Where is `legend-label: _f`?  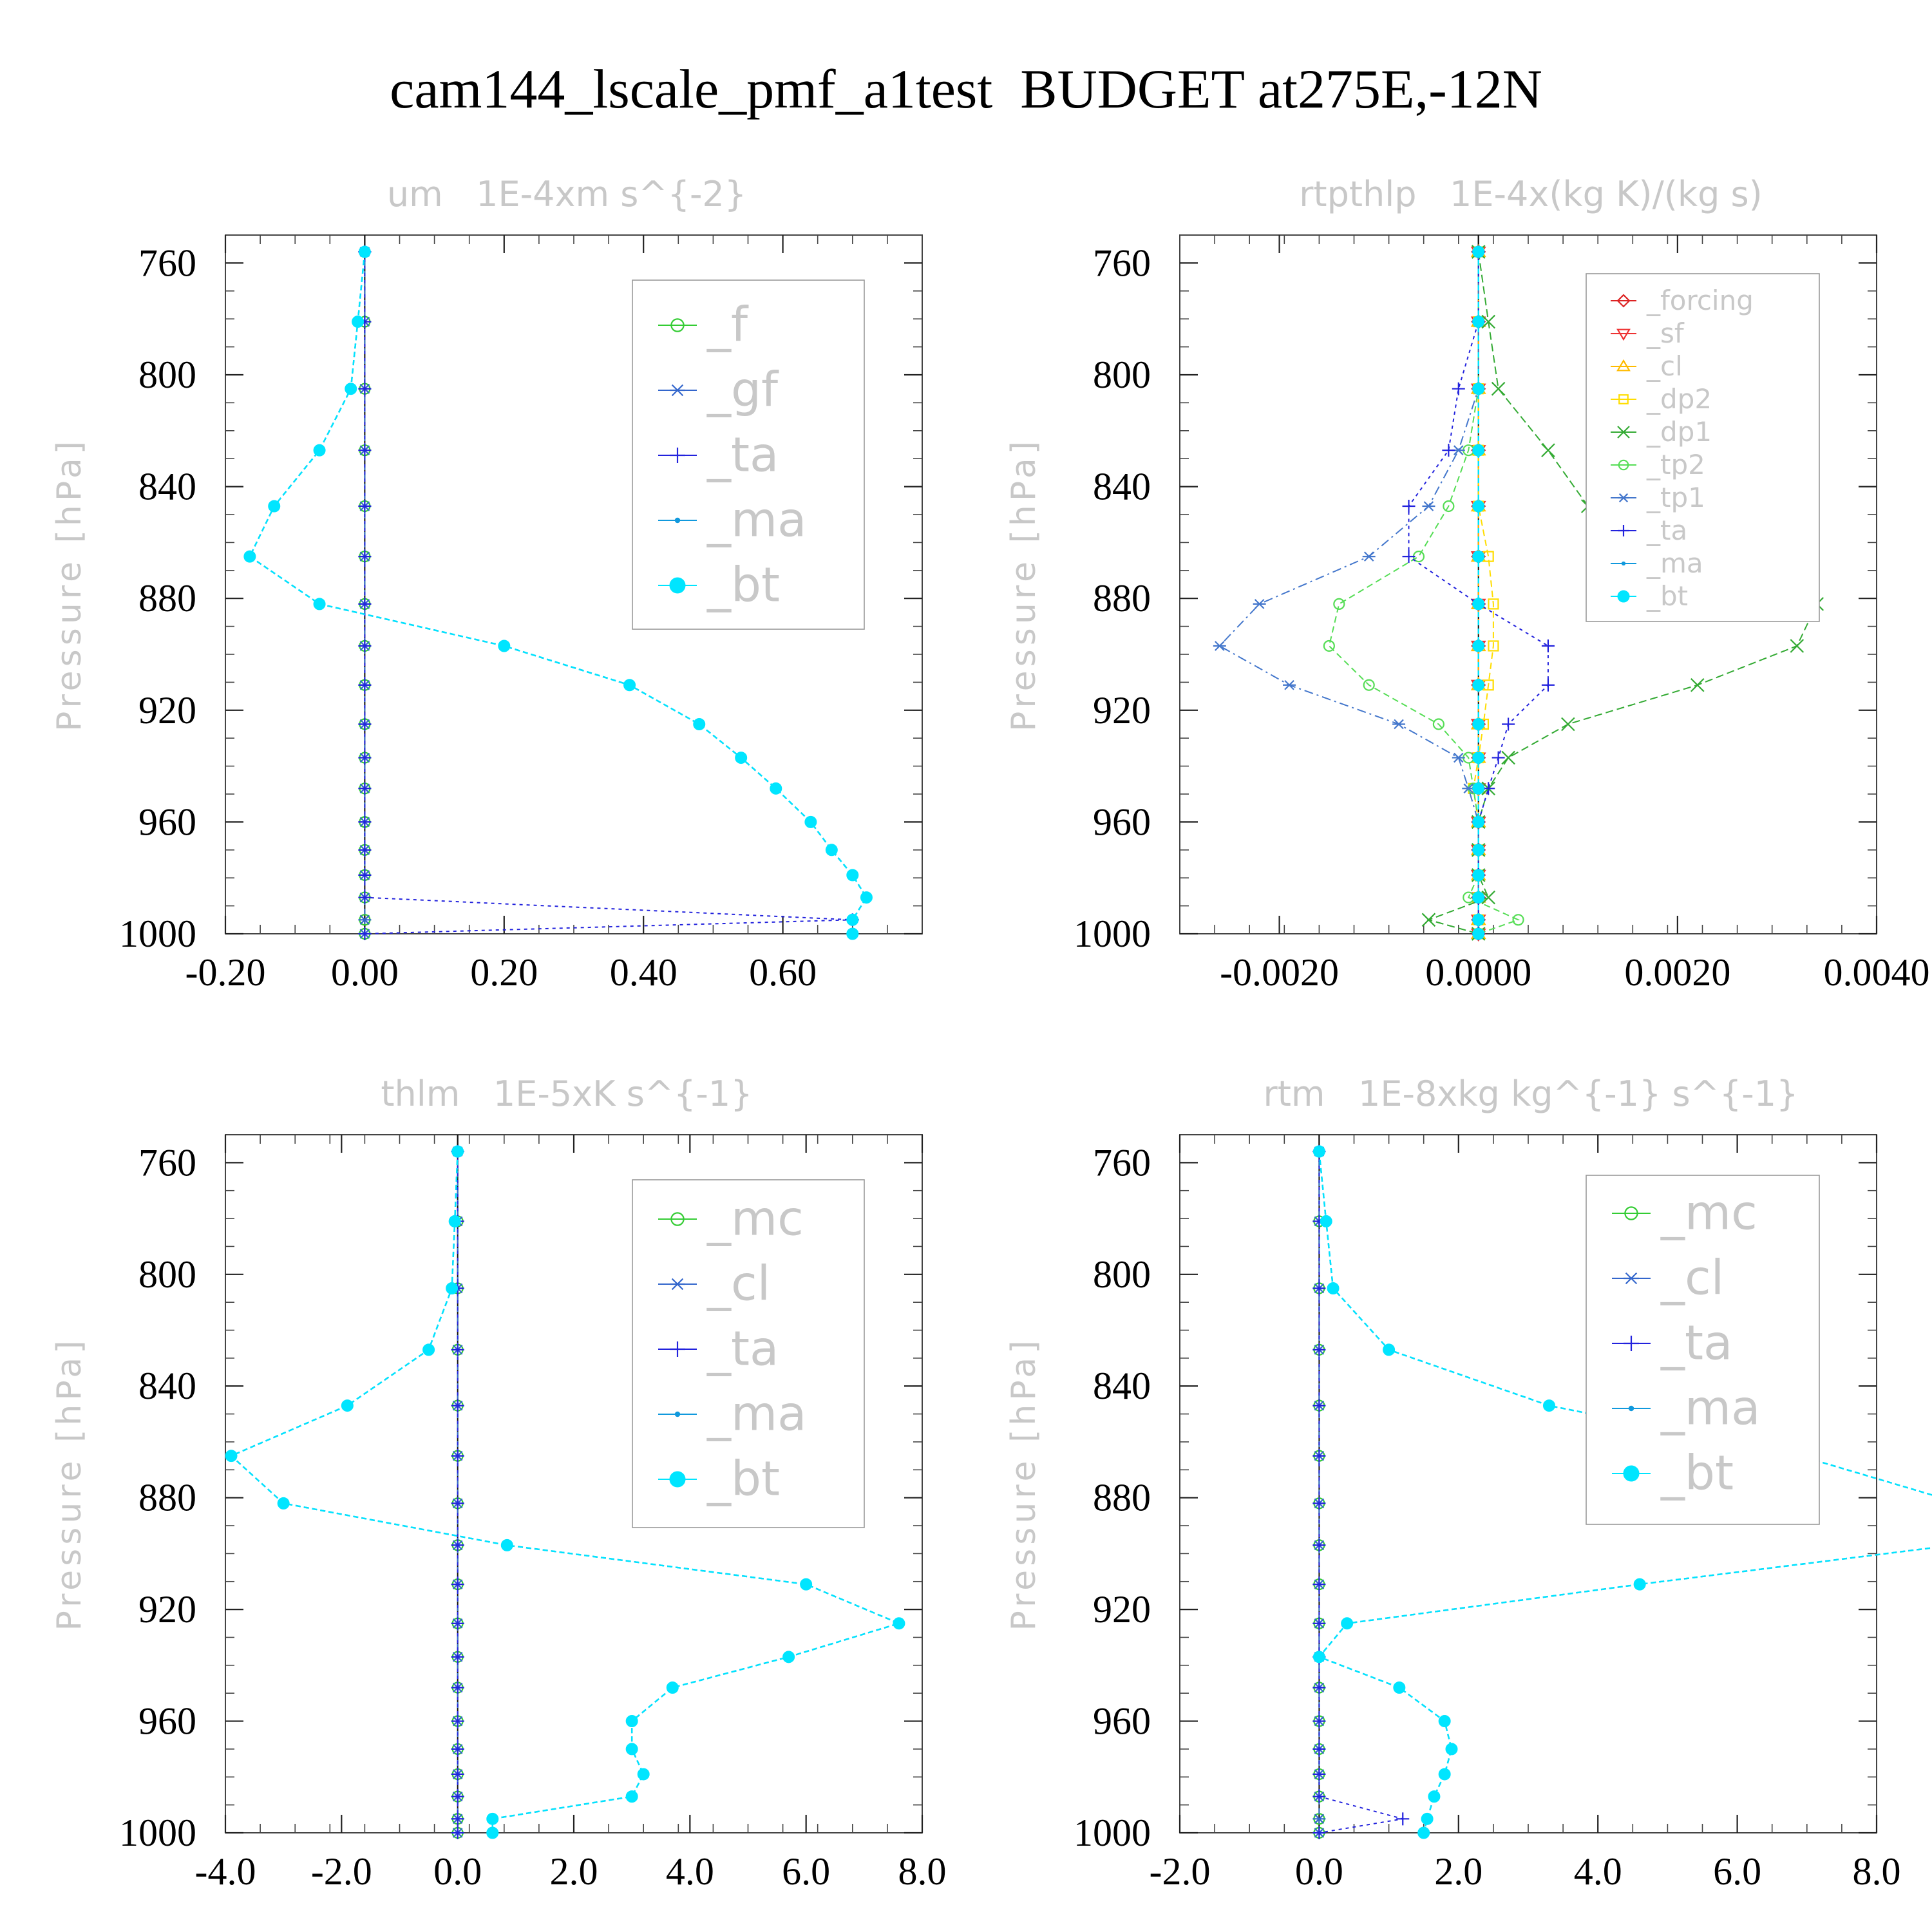 legend-label: _f is located at coordinates (727, 325).